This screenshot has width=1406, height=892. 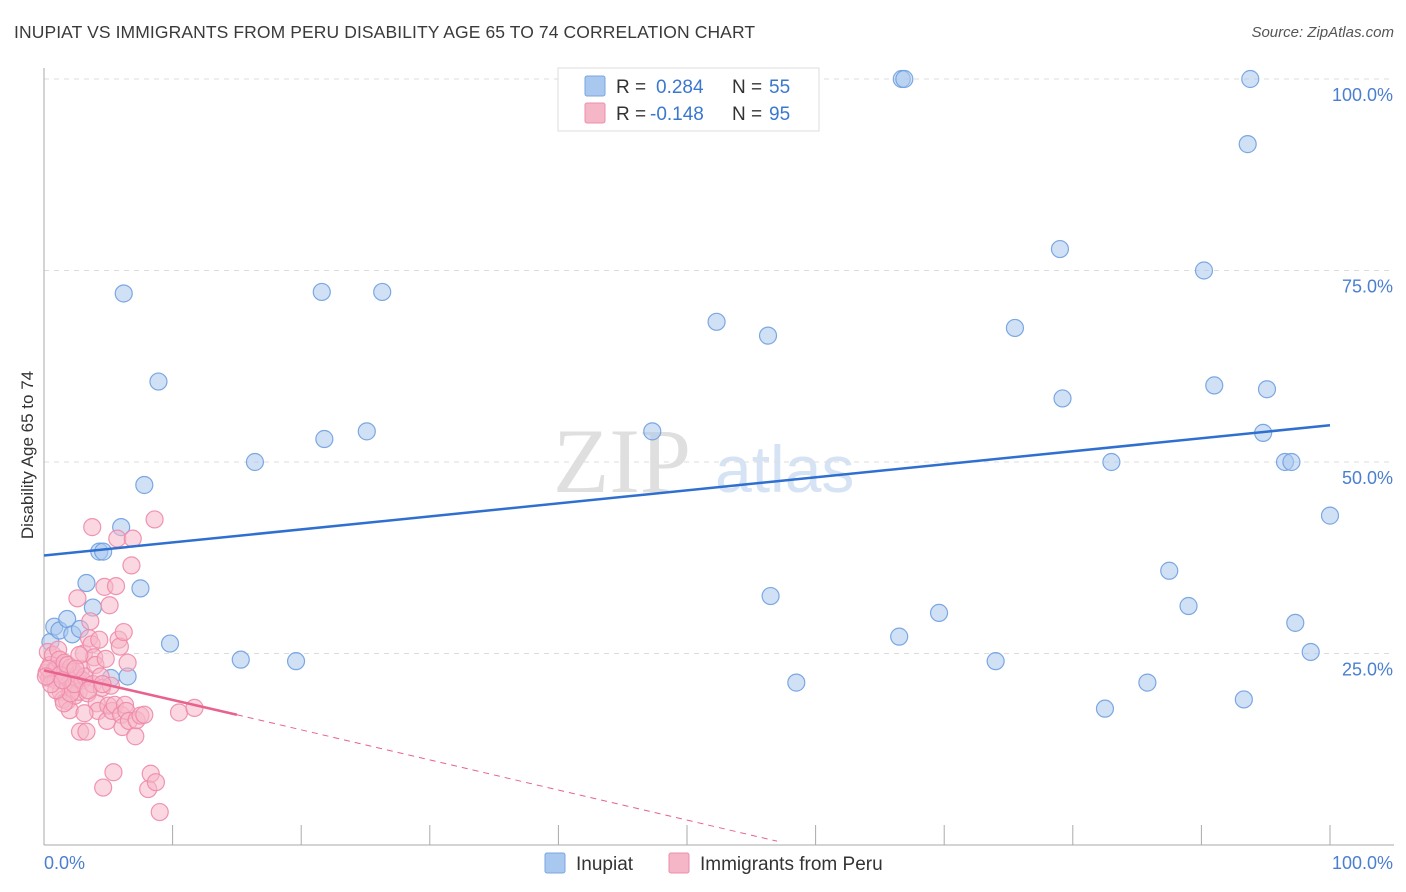 I want to click on bottom-legend: Inupiat Immigrants from Peru, so click(x=713, y=863).